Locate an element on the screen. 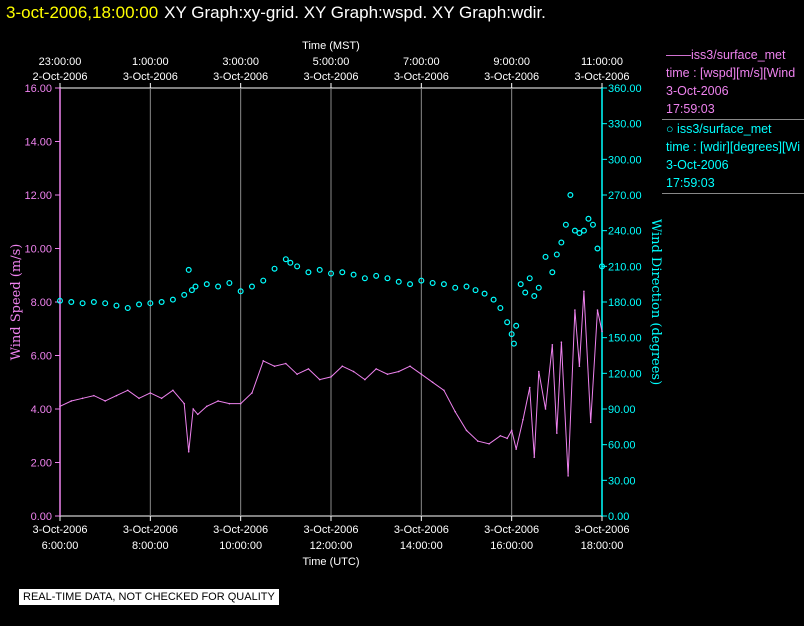 The image size is (804, 626). right-tick-label-0: 0.00 is located at coordinates (618, 517).